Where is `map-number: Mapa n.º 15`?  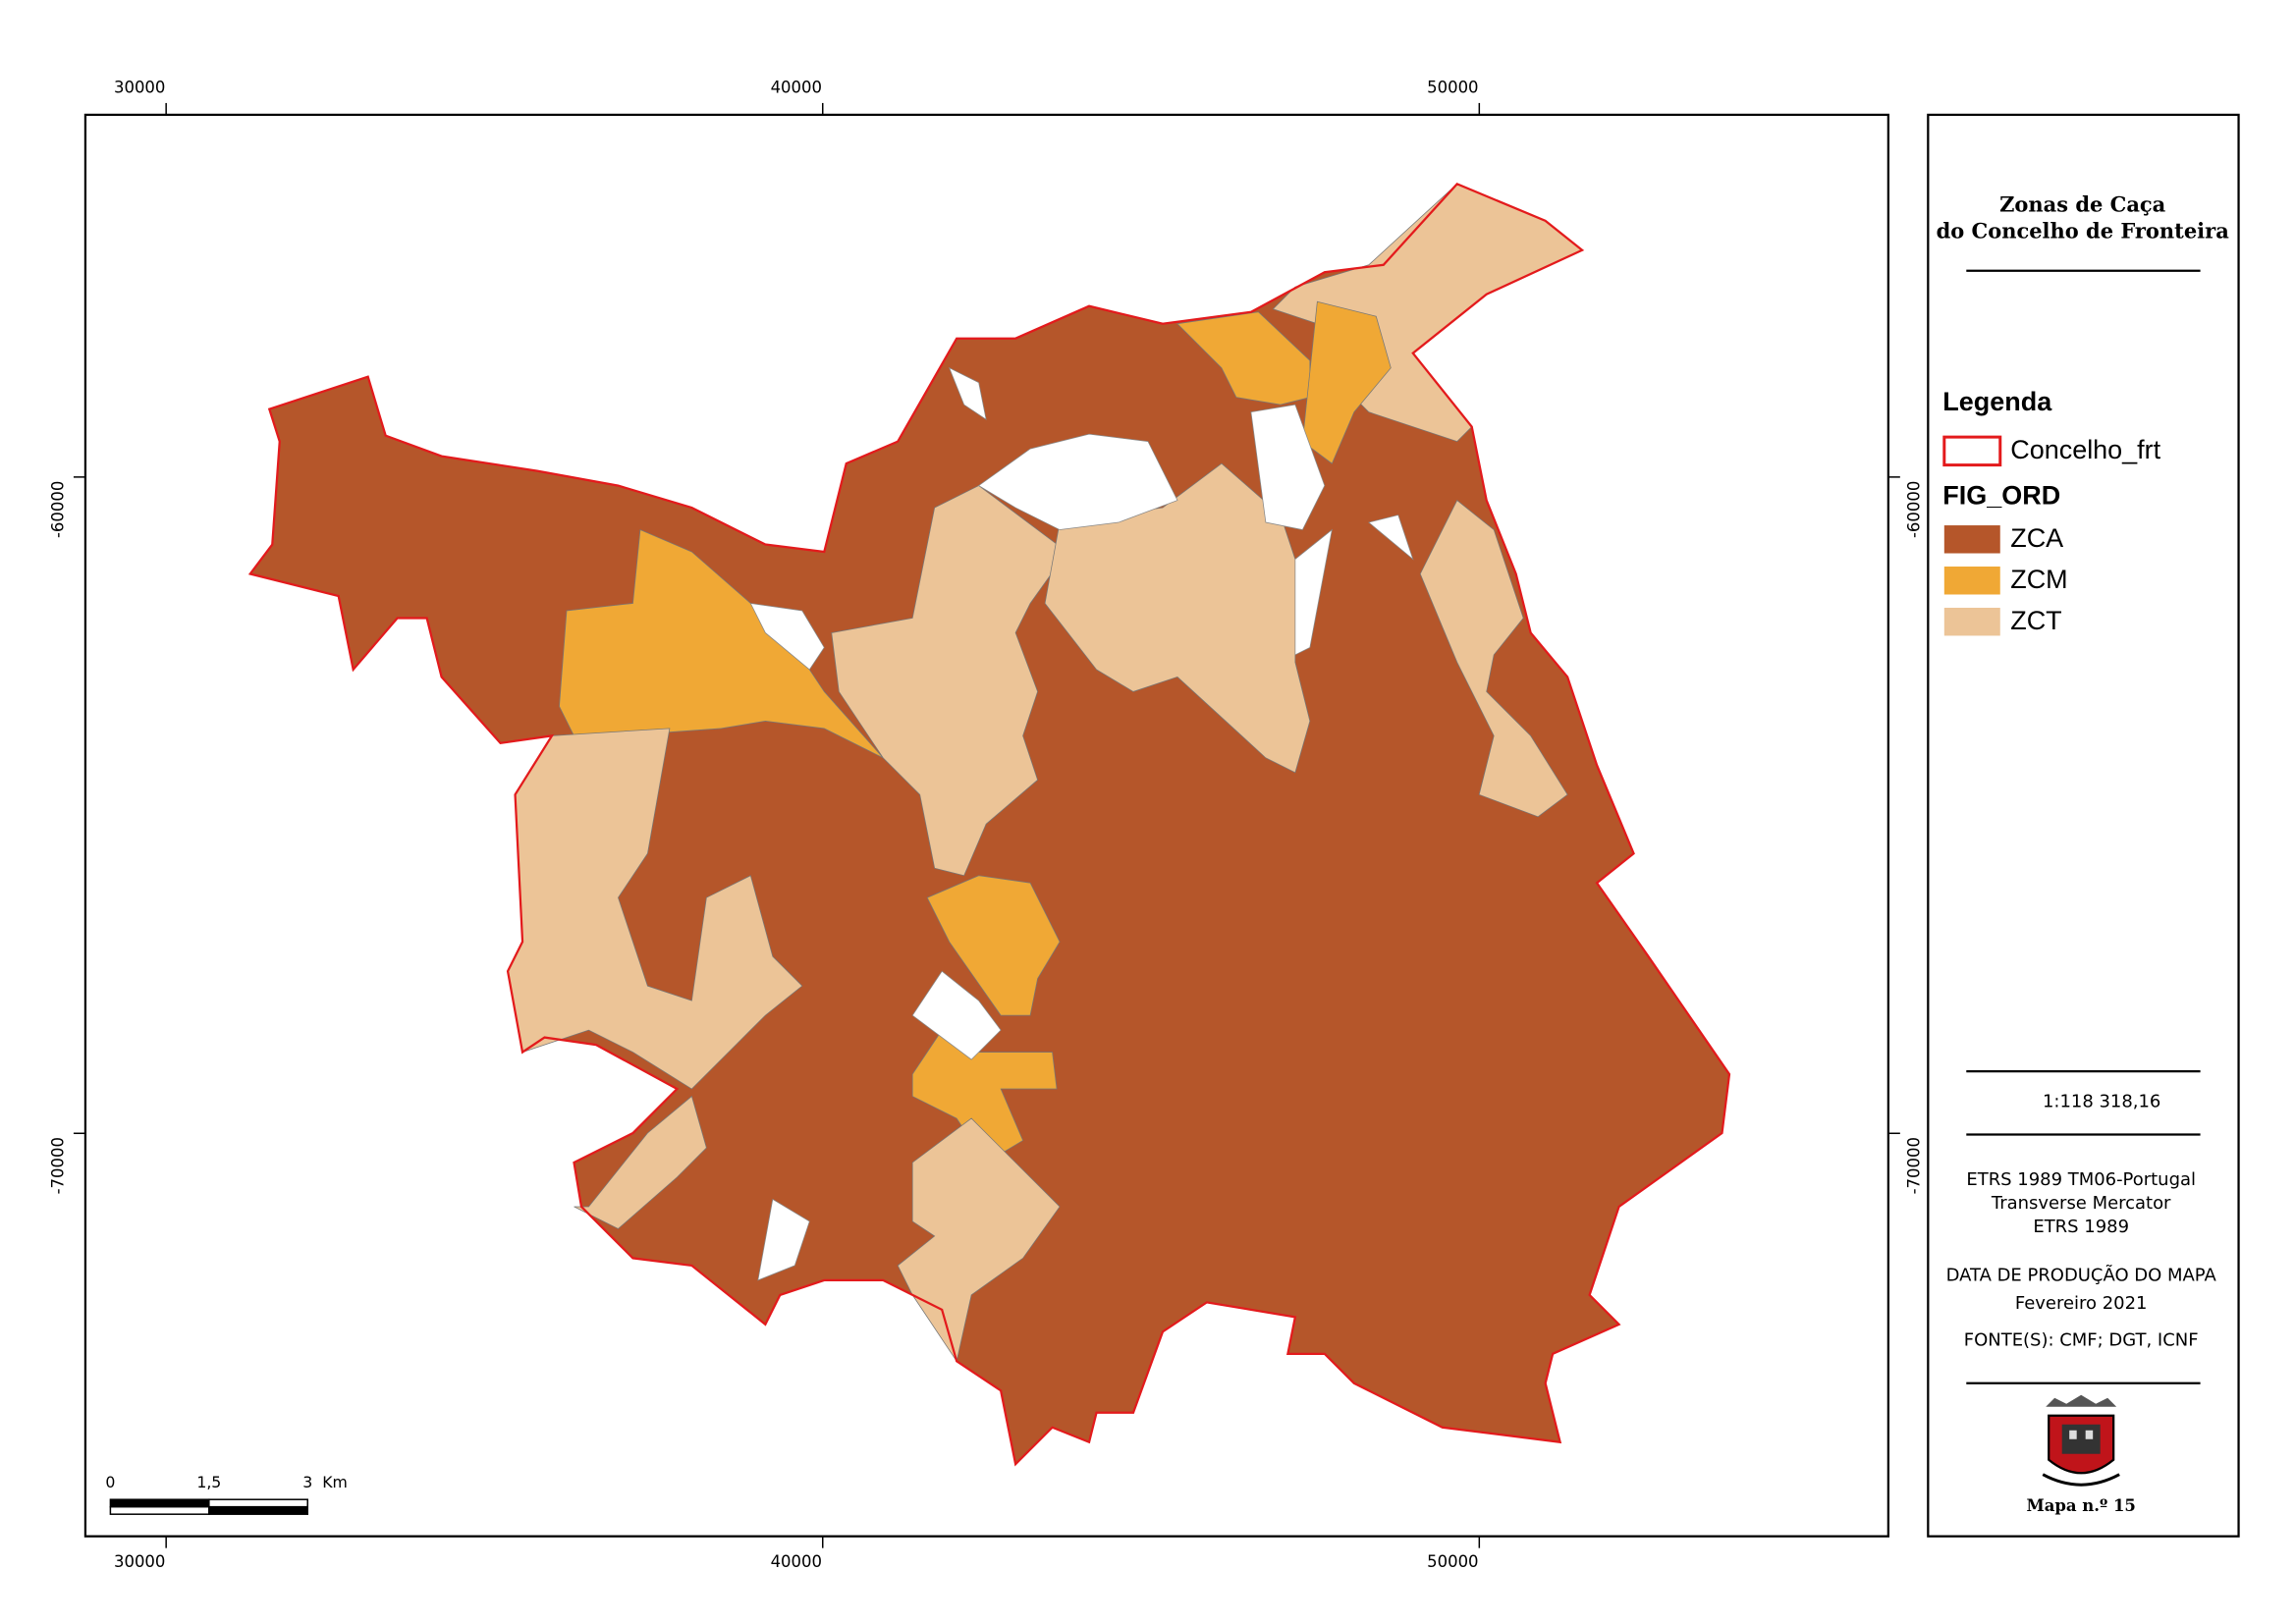
map-number: Mapa n.º 15 is located at coordinates (2080, 1505).